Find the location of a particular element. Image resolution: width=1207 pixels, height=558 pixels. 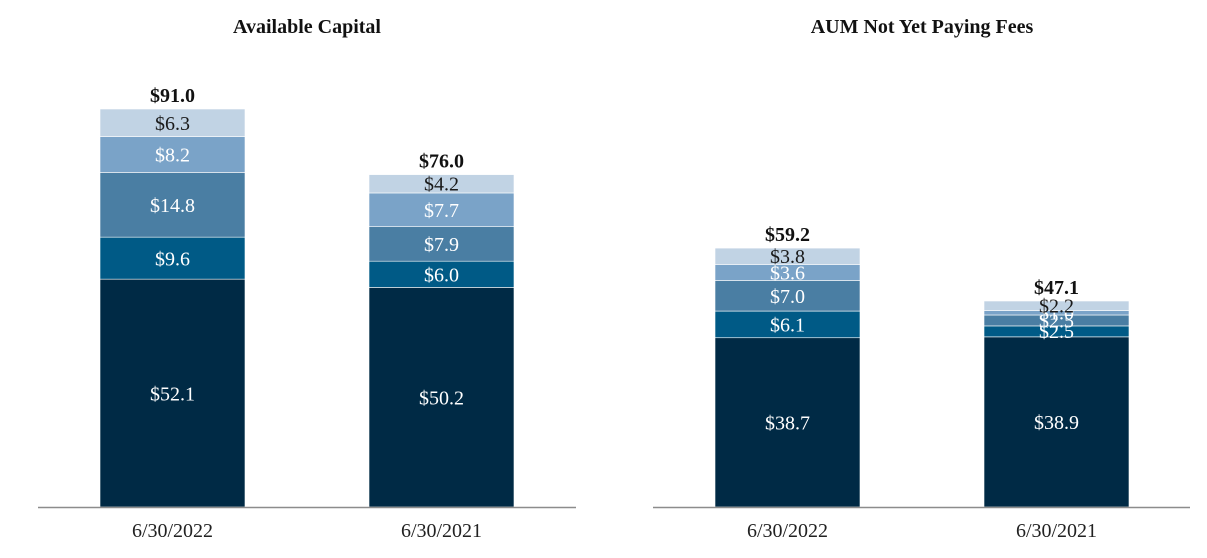

data-label: $52.1 is located at coordinates (172, 394).